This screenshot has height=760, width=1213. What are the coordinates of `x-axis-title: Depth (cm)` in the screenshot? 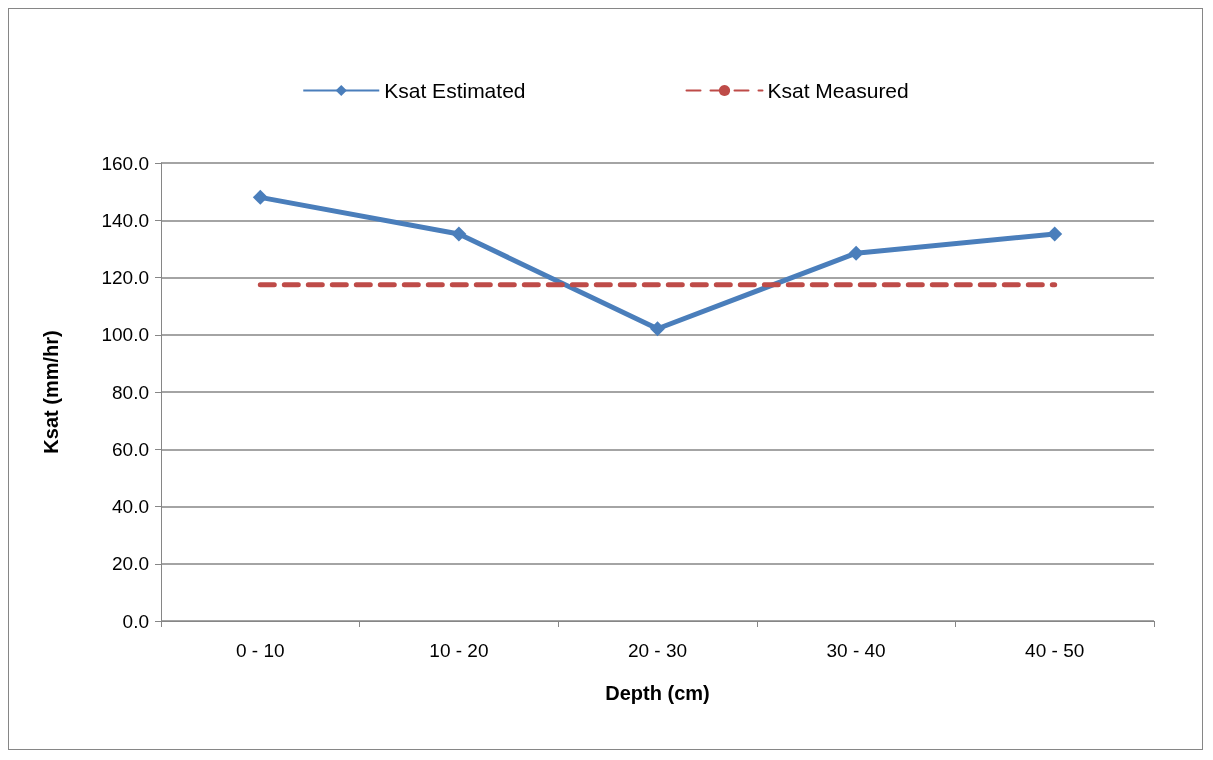 It's located at (657, 693).